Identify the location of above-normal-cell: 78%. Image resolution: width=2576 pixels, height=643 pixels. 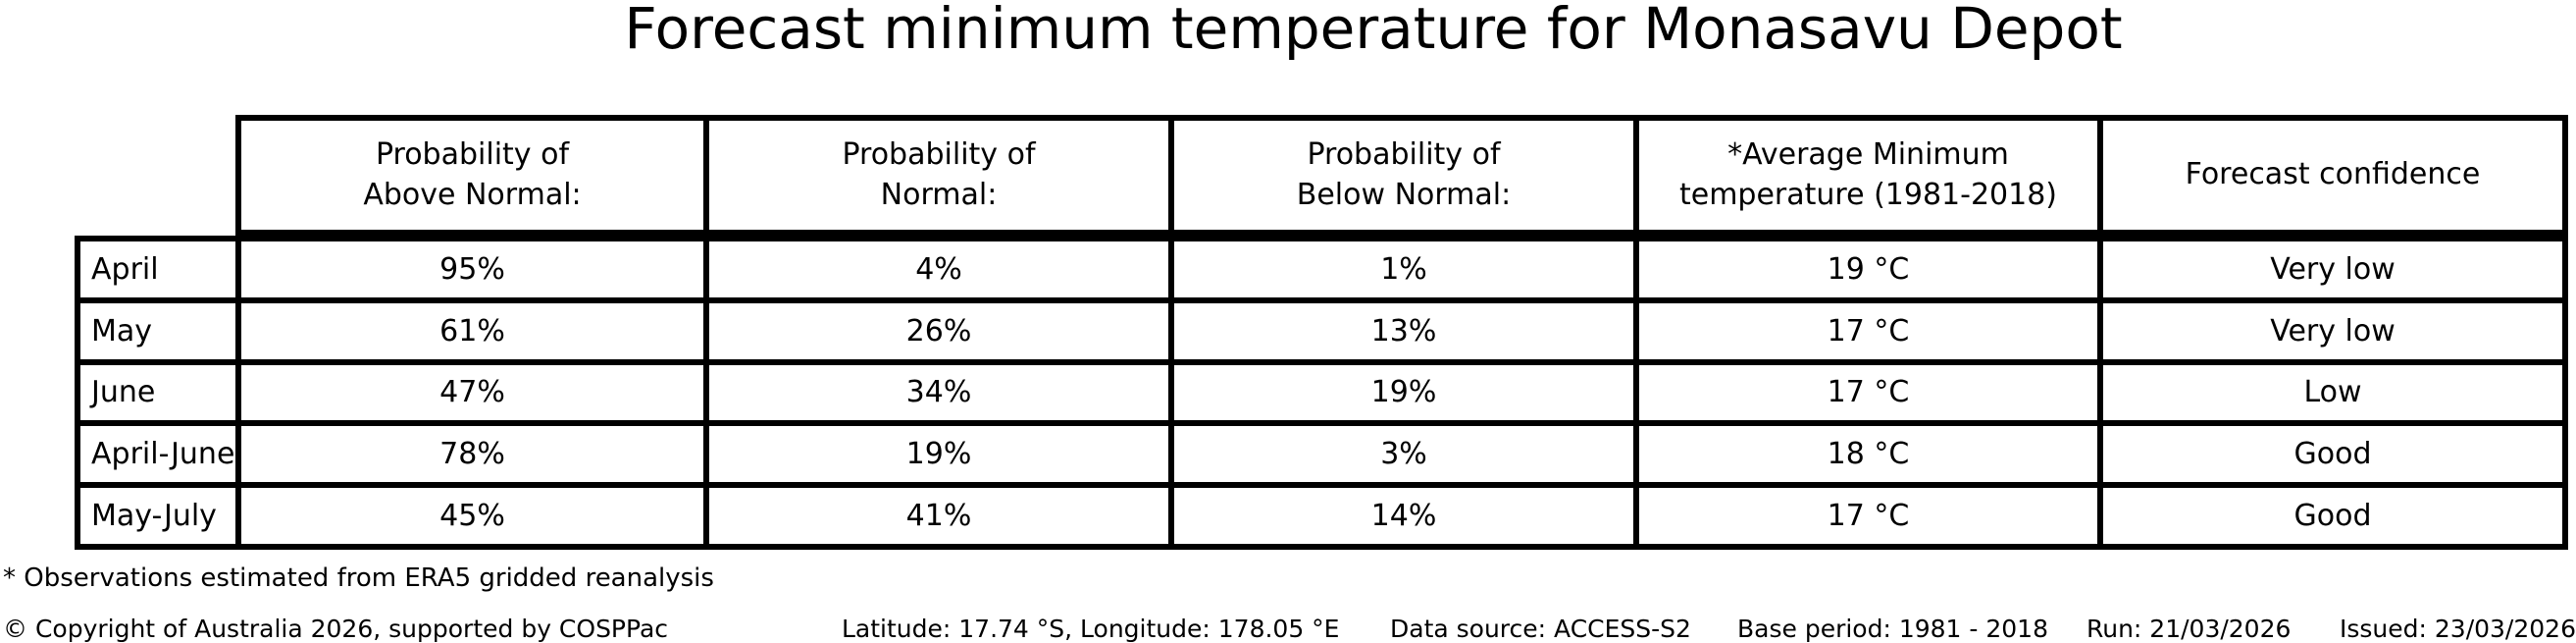
(472, 454).